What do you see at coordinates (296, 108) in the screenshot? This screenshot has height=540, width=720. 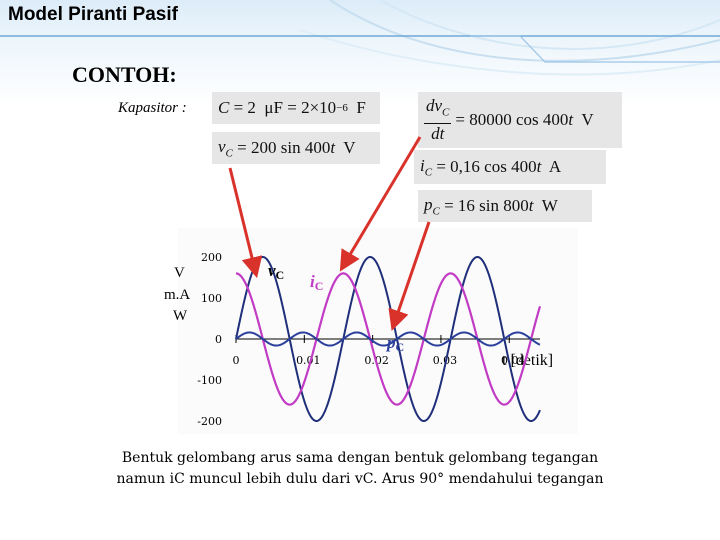 I see `capacitance-equation: C = 2 μF = 2×10 −6 F` at bounding box center [296, 108].